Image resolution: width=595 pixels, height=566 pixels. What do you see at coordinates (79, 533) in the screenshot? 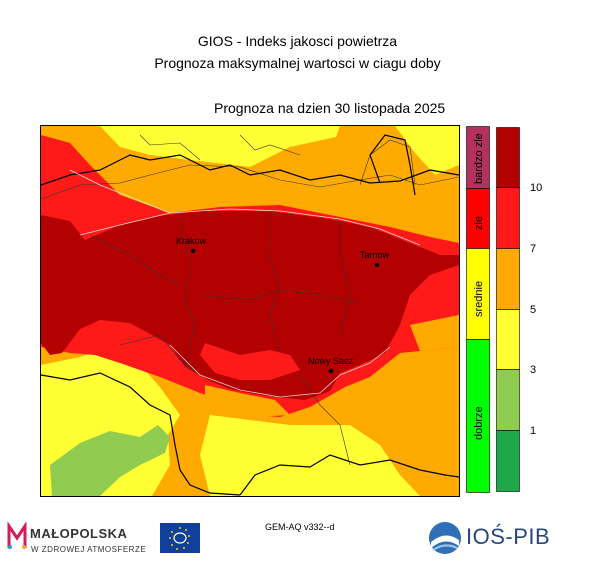
I see `malopolska-name: MAŁOPOLSKA` at bounding box center [79, 533].